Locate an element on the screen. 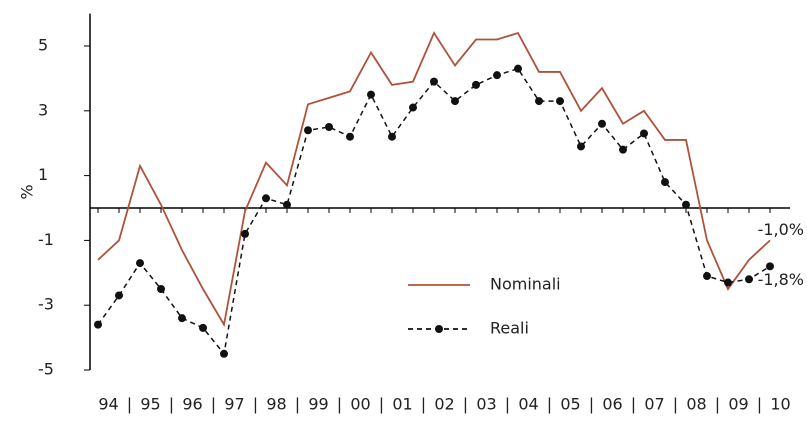 This screenshot has height=422, width=807. x-tick-label: 07 is located at coordinates (654, 404).